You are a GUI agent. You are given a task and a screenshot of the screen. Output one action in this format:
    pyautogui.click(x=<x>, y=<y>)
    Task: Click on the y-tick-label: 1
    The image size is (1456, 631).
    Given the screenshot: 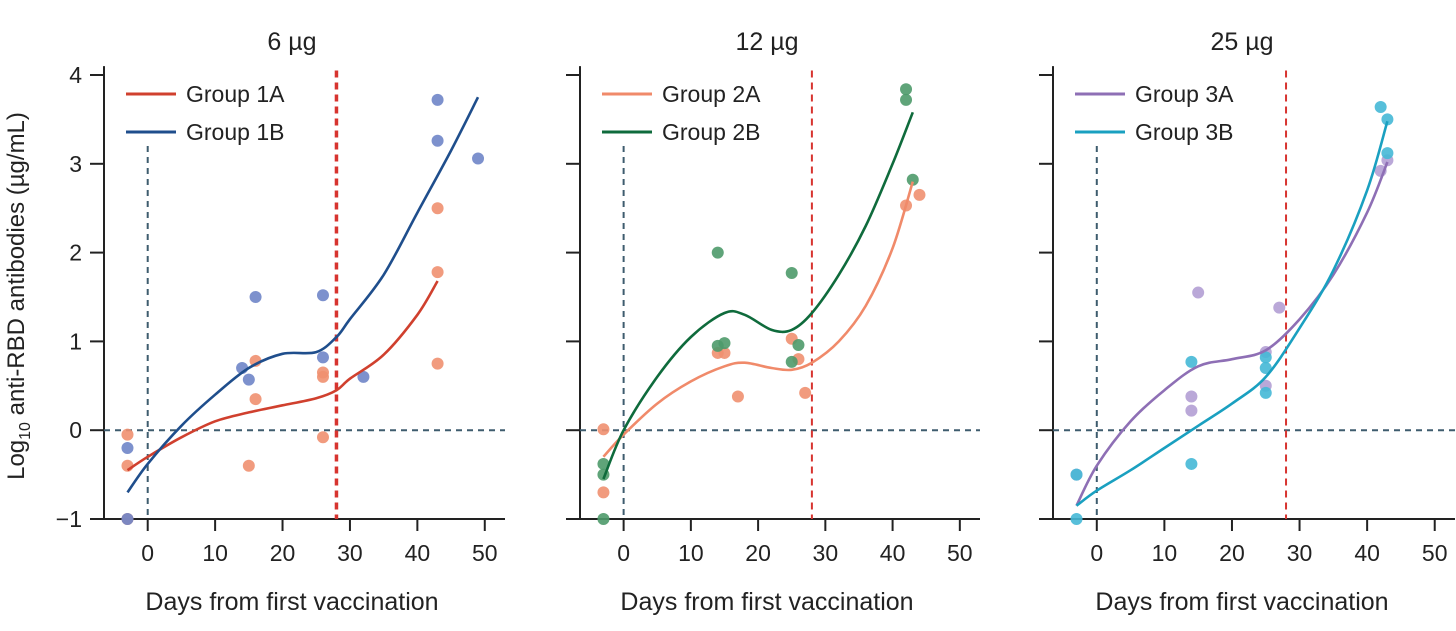 What is the action you would take?
    pyautogui.click(x=75, y=341)
    